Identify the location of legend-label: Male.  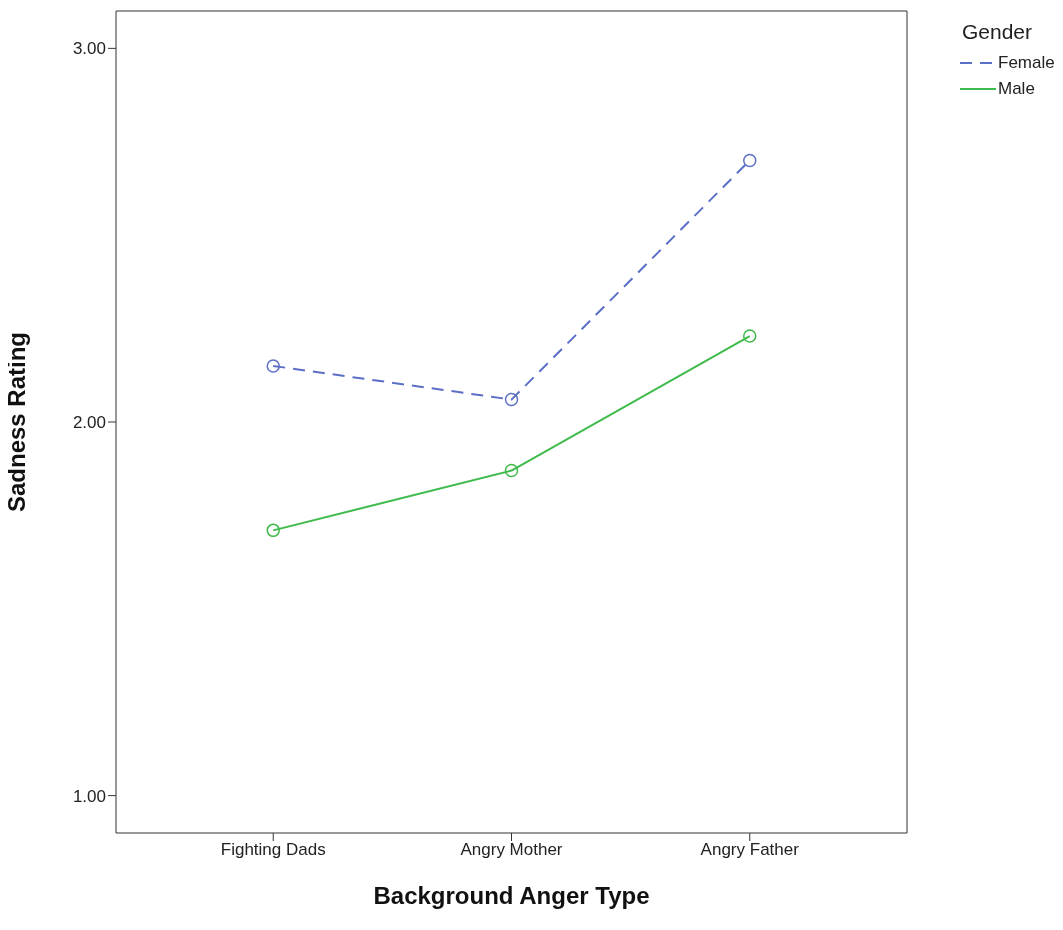
(1016, 89).